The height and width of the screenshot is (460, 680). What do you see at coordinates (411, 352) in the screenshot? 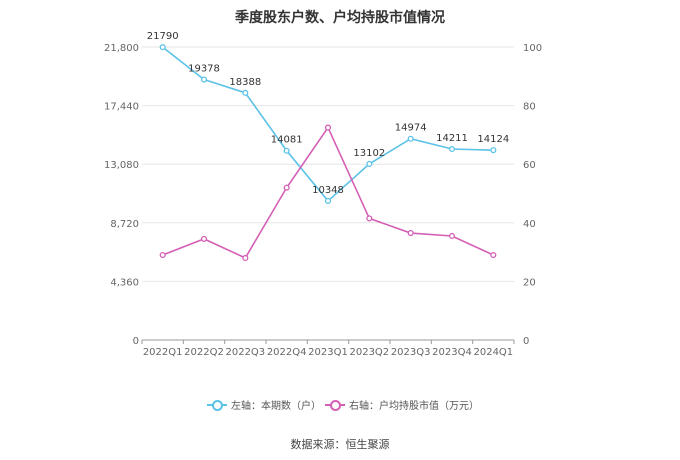
I see `x-tick-label: 2023Q3` at bounding box center [411, 352].